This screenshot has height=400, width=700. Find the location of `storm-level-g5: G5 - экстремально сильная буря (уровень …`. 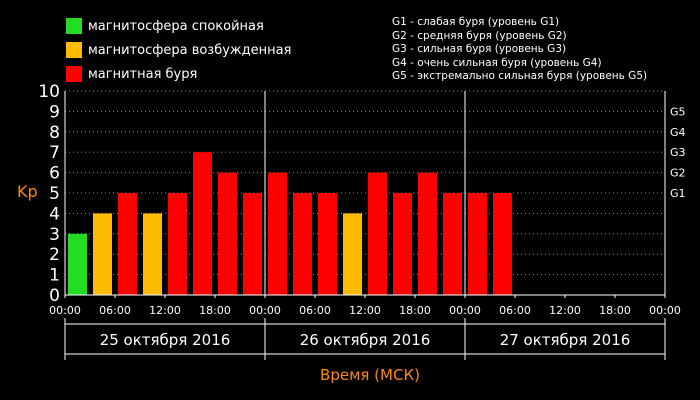

storm-level-g5: G5 - экстремально сильная буря (уровень … is located at coordinates (520, 76).